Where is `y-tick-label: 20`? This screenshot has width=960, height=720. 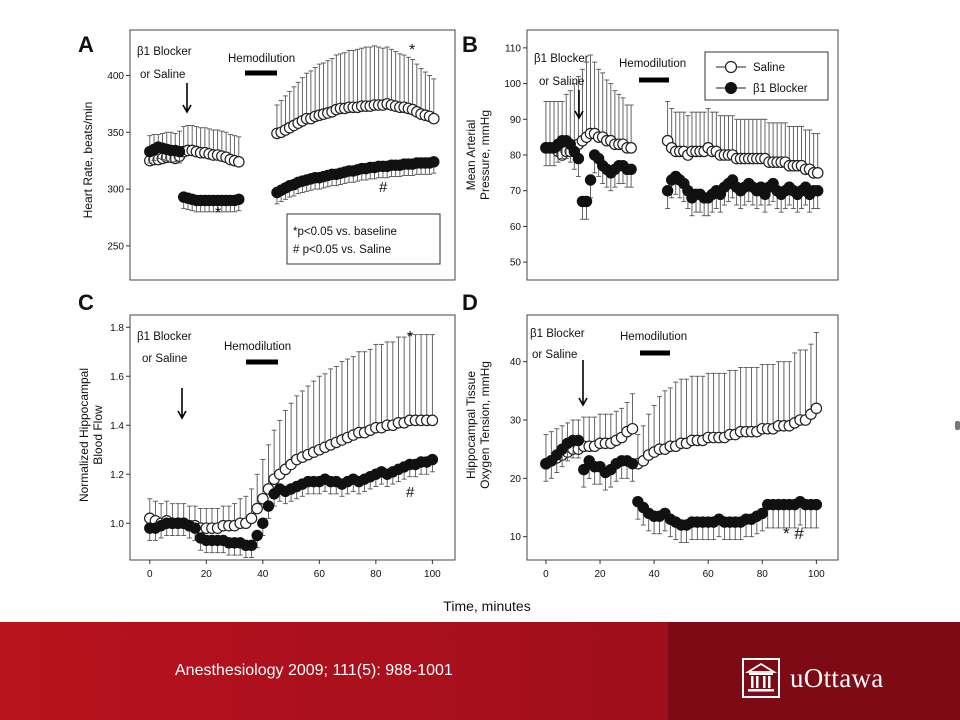 y-tick-label: 20 is located at coordinates (516, 479).